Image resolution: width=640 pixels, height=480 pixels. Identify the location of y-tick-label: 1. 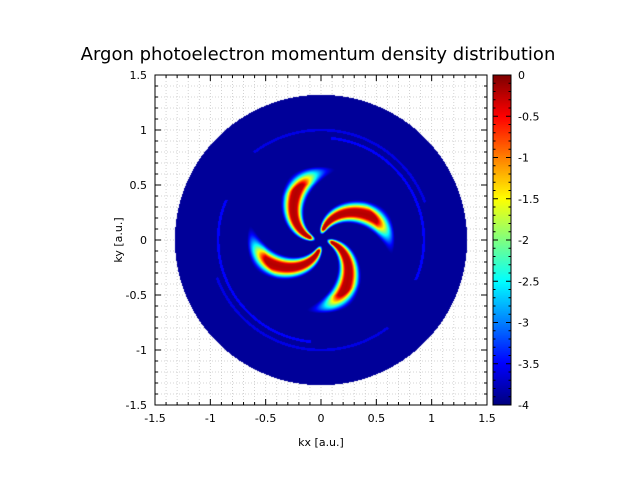
(143, 130).